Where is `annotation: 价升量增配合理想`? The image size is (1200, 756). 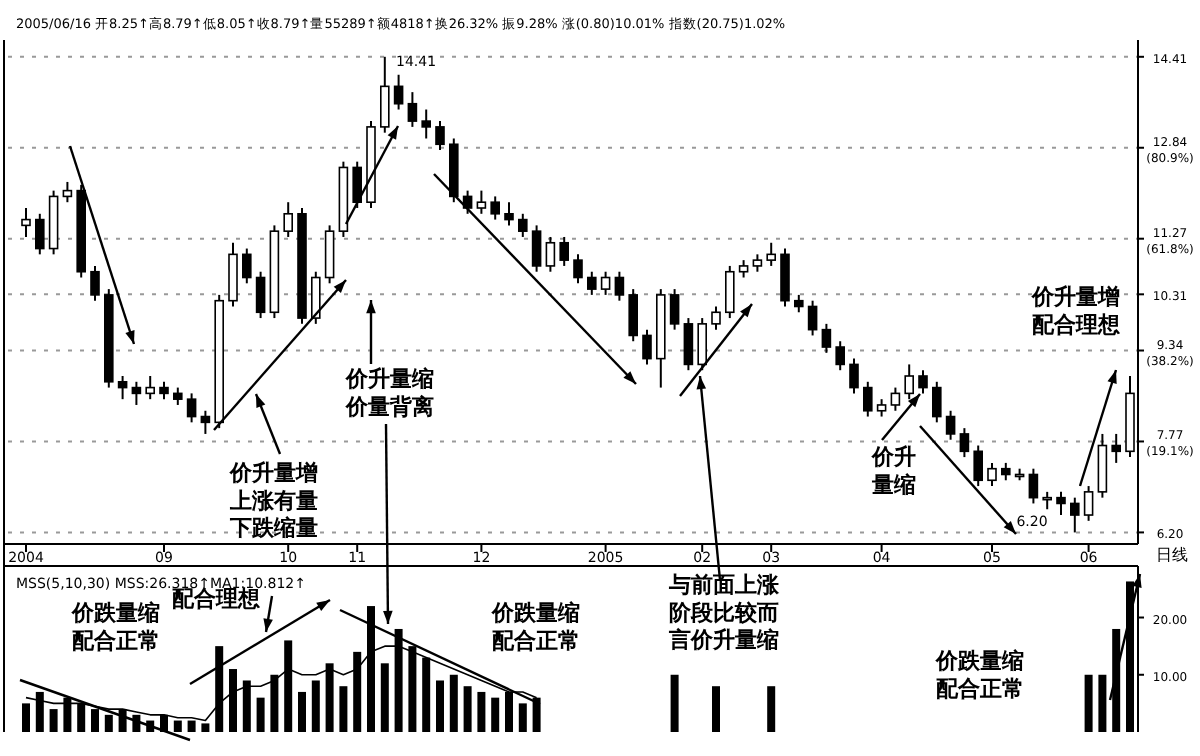 annotation: 价升量增配合理想 is located at coordinates (1076, 311).